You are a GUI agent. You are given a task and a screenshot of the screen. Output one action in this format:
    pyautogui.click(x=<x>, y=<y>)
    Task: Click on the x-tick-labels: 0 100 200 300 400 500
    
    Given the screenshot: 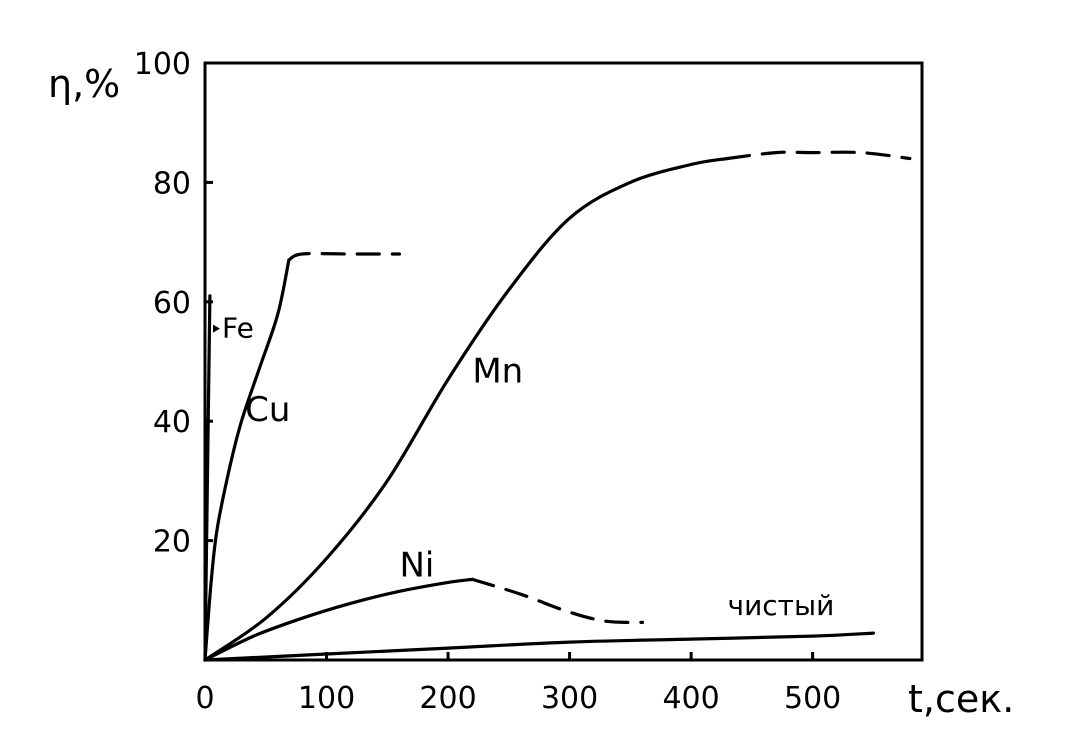 What is the action you would take?
    pyautogui.click(x=518, y=684)
    